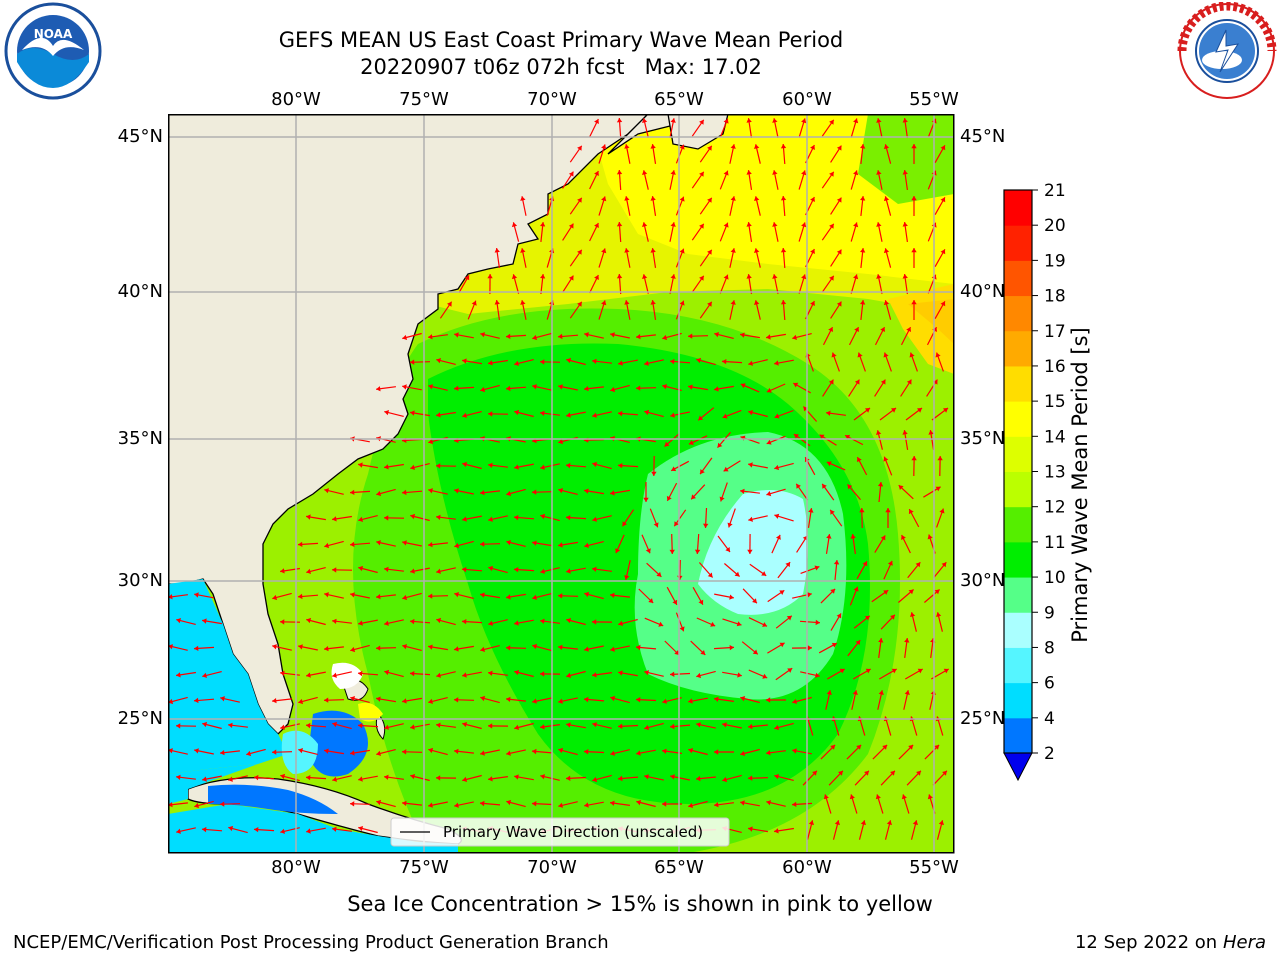 The height and width of the screenshot is (960, 1280). Describe the element at coordinates (370, 712) in the screenshot. I see `bahamas-fill-yellow` at that location.